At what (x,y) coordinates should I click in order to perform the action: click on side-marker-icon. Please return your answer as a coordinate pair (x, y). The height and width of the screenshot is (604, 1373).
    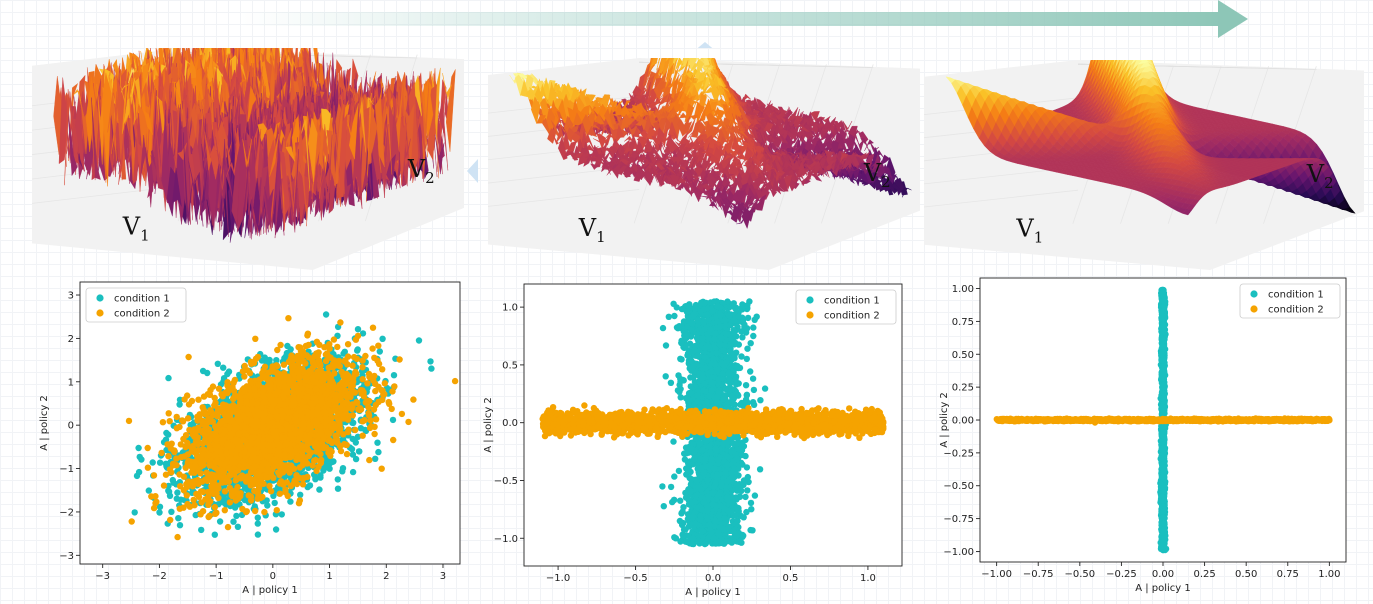
    Looking at the image, I should click on (472, 171).